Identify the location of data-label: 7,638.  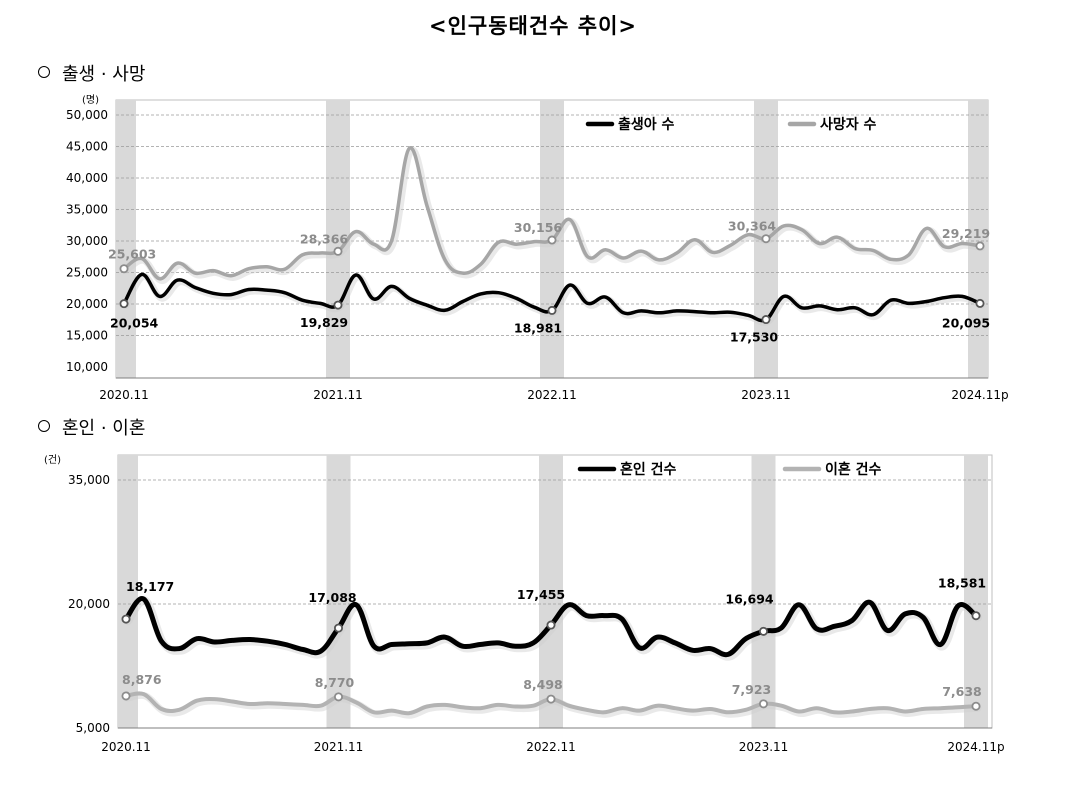
(962, 691).